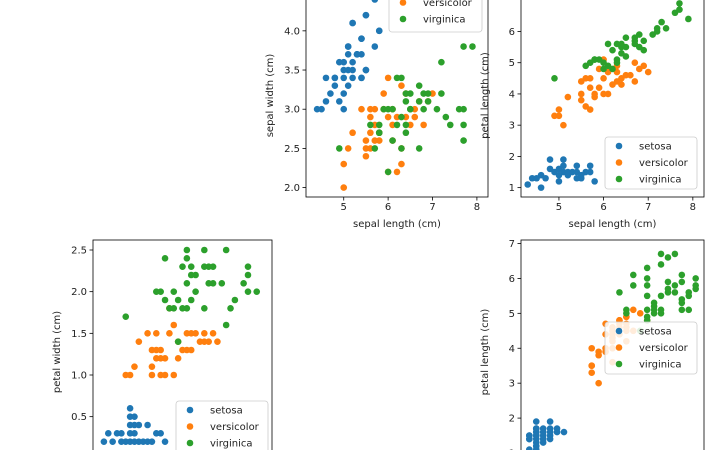 This screenshot has height=450, width=720. I want to click on point-layer, so click(394, 95).